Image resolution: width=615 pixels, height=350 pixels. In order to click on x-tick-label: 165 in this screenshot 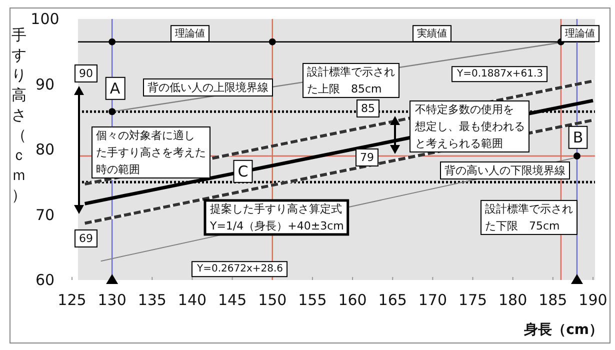, I will do `click(392, 300)`.